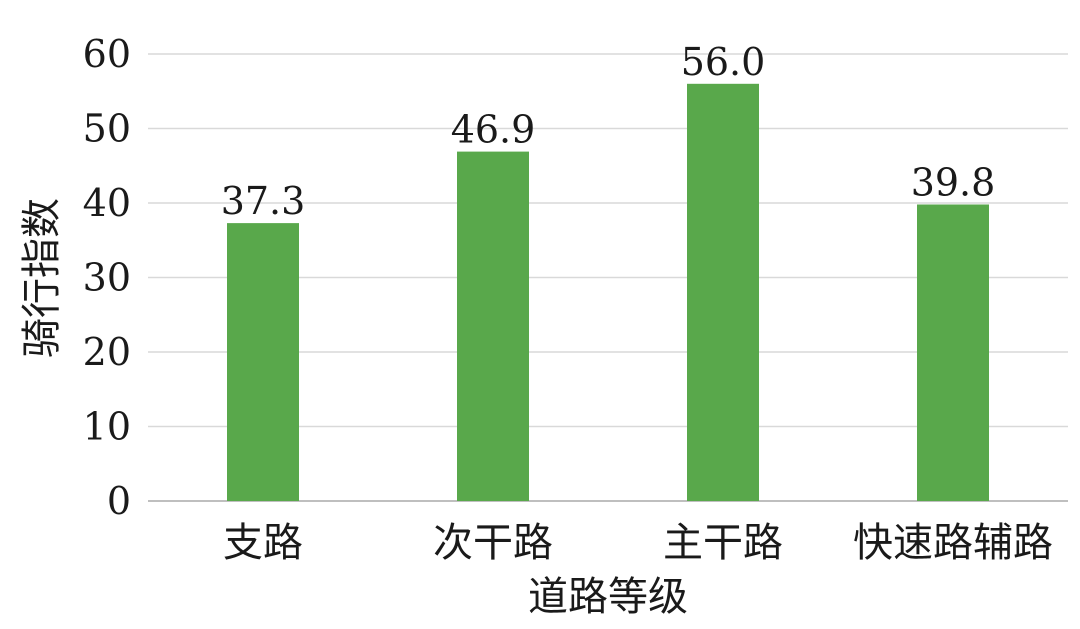 The image size is (1080, 629). What do you see at coordinates (107, 54) in the screenshot?
I see `y-tick-label: 60` at bounding box center [107, 54].